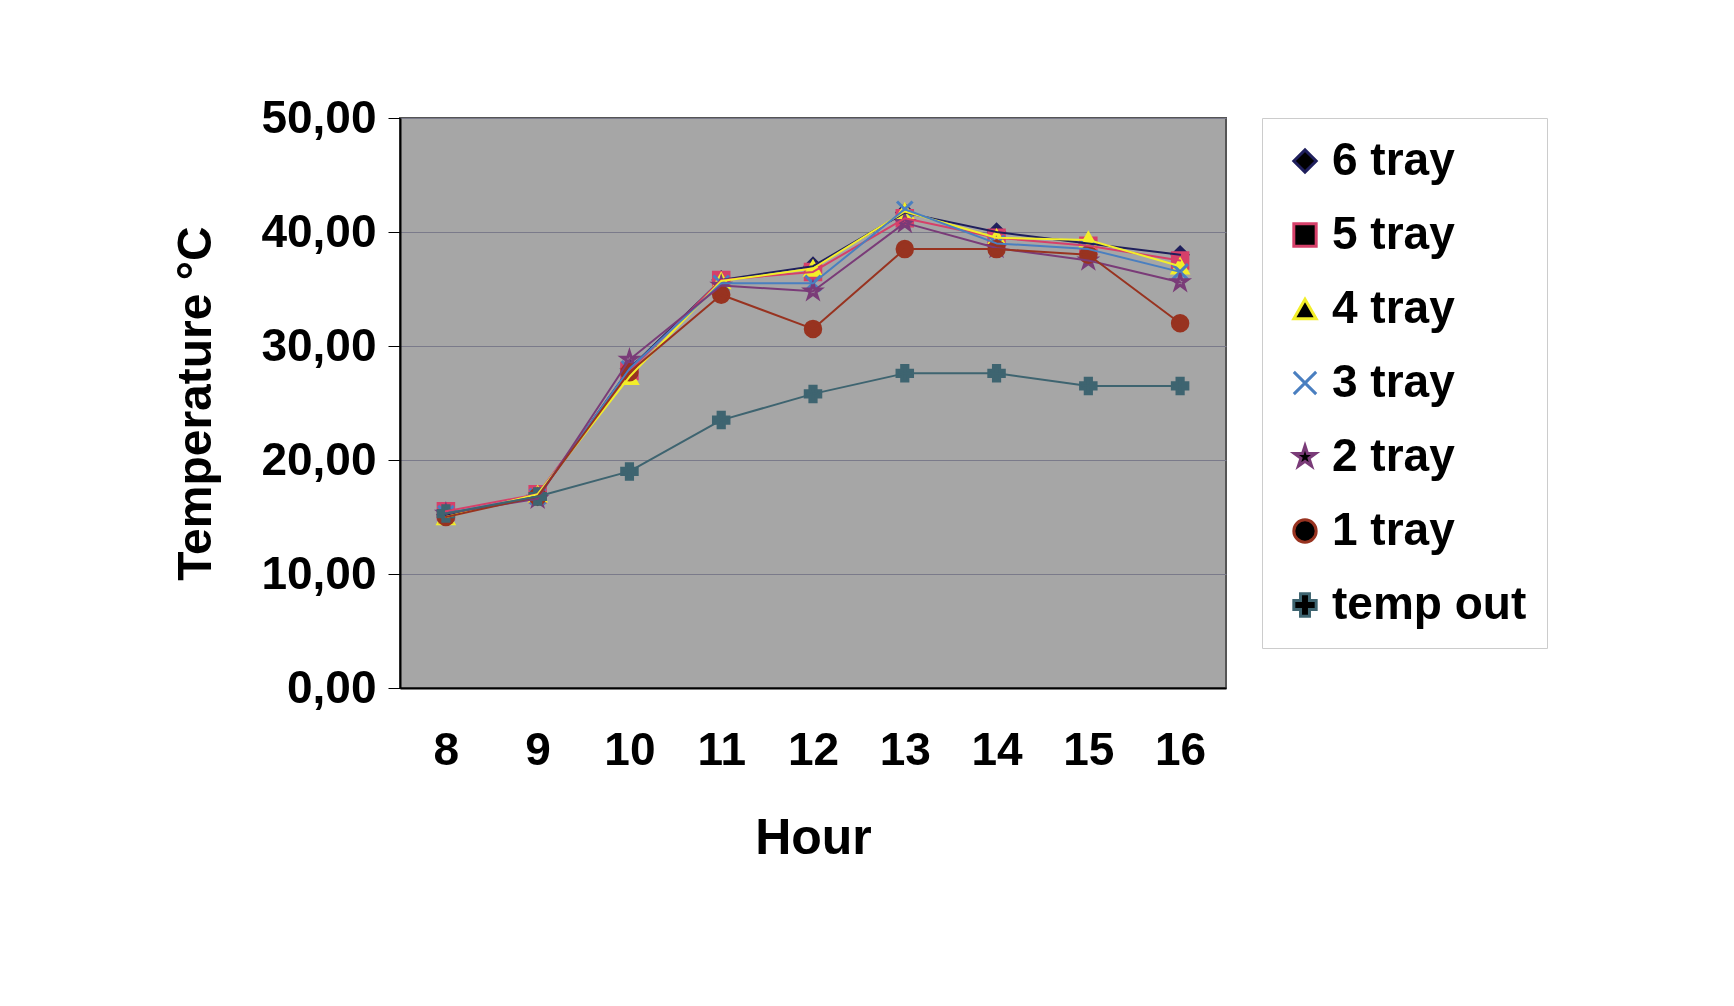  What do you see at coordinates (195, 403) in the screenshot?
I see `y-axis-title: Temperature °C` at bounding box center [195, 403].